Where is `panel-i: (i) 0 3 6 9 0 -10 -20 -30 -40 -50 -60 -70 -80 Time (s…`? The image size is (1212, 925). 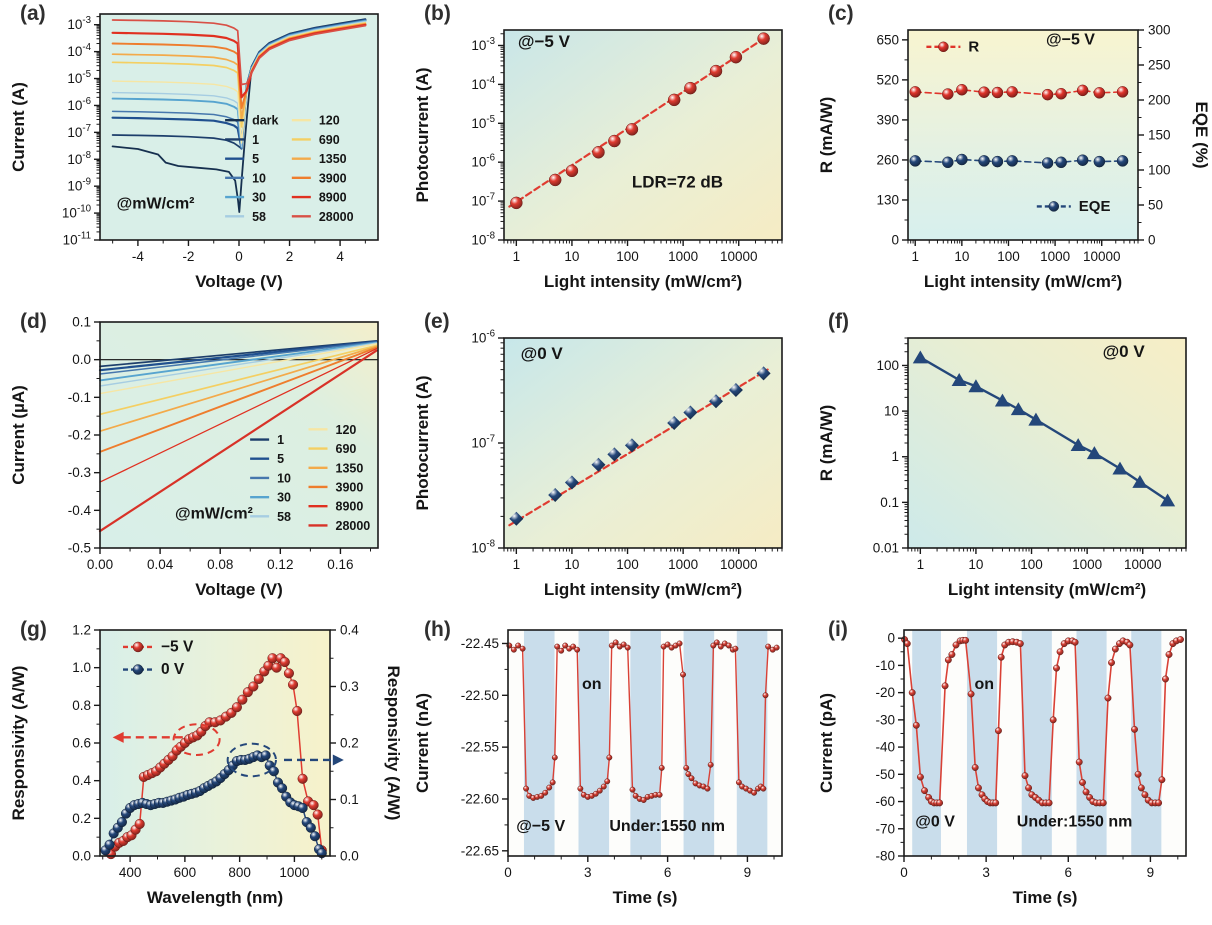
panel-i: (i) 0 3 6 9 0 -10 -20 -30 -40 -50 -60 -70 -80 Time (s… is located at coordinates (1010, 770).